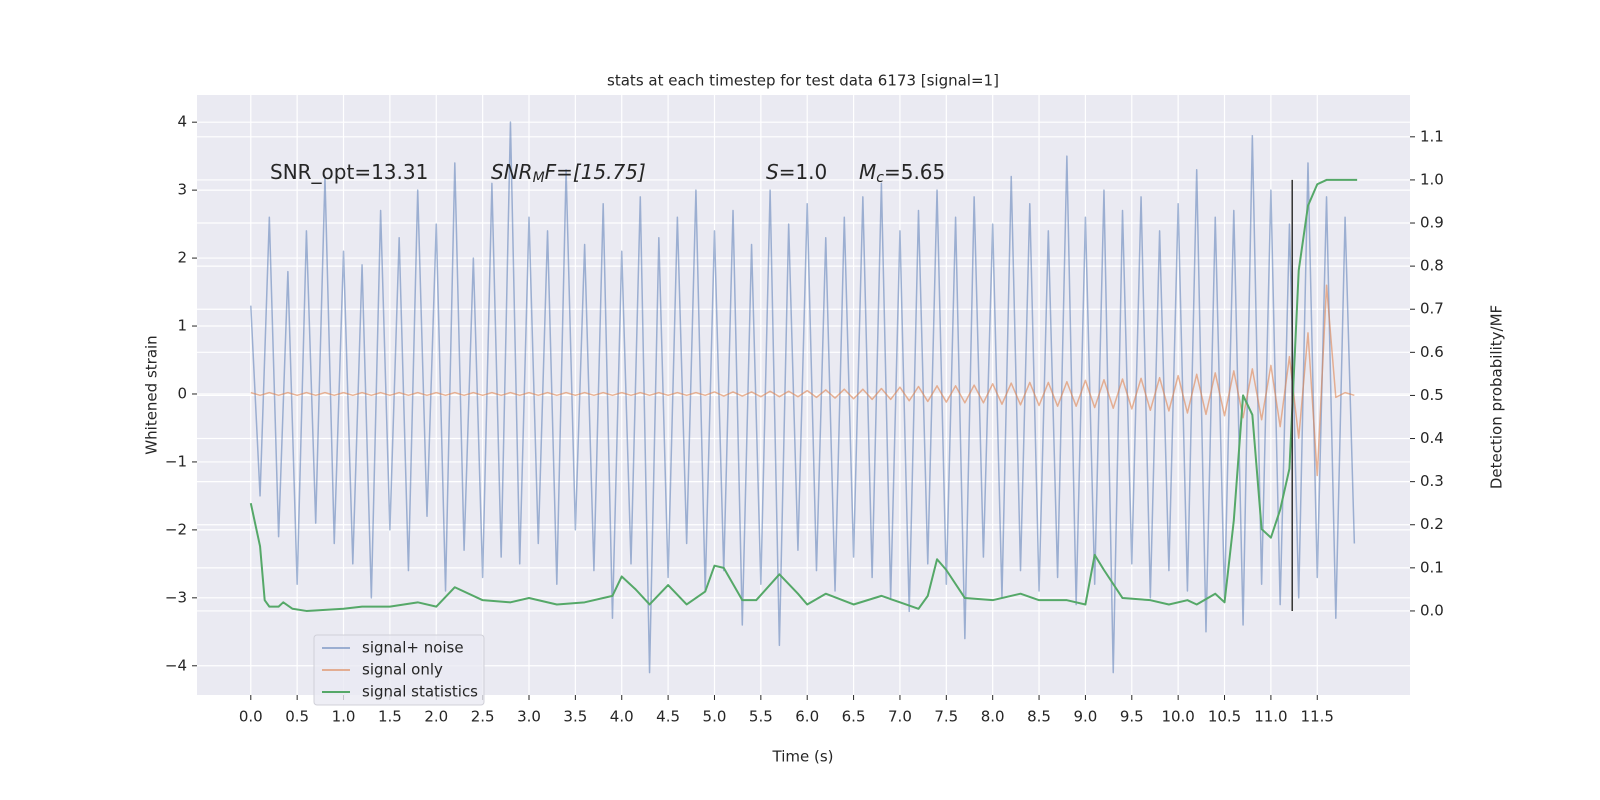 The width and height of the screenshot is (1600, 800). Describe the element at coordinates (1132, 717) in the screenshot. I see `x-tick-label: 9.5` at that location.